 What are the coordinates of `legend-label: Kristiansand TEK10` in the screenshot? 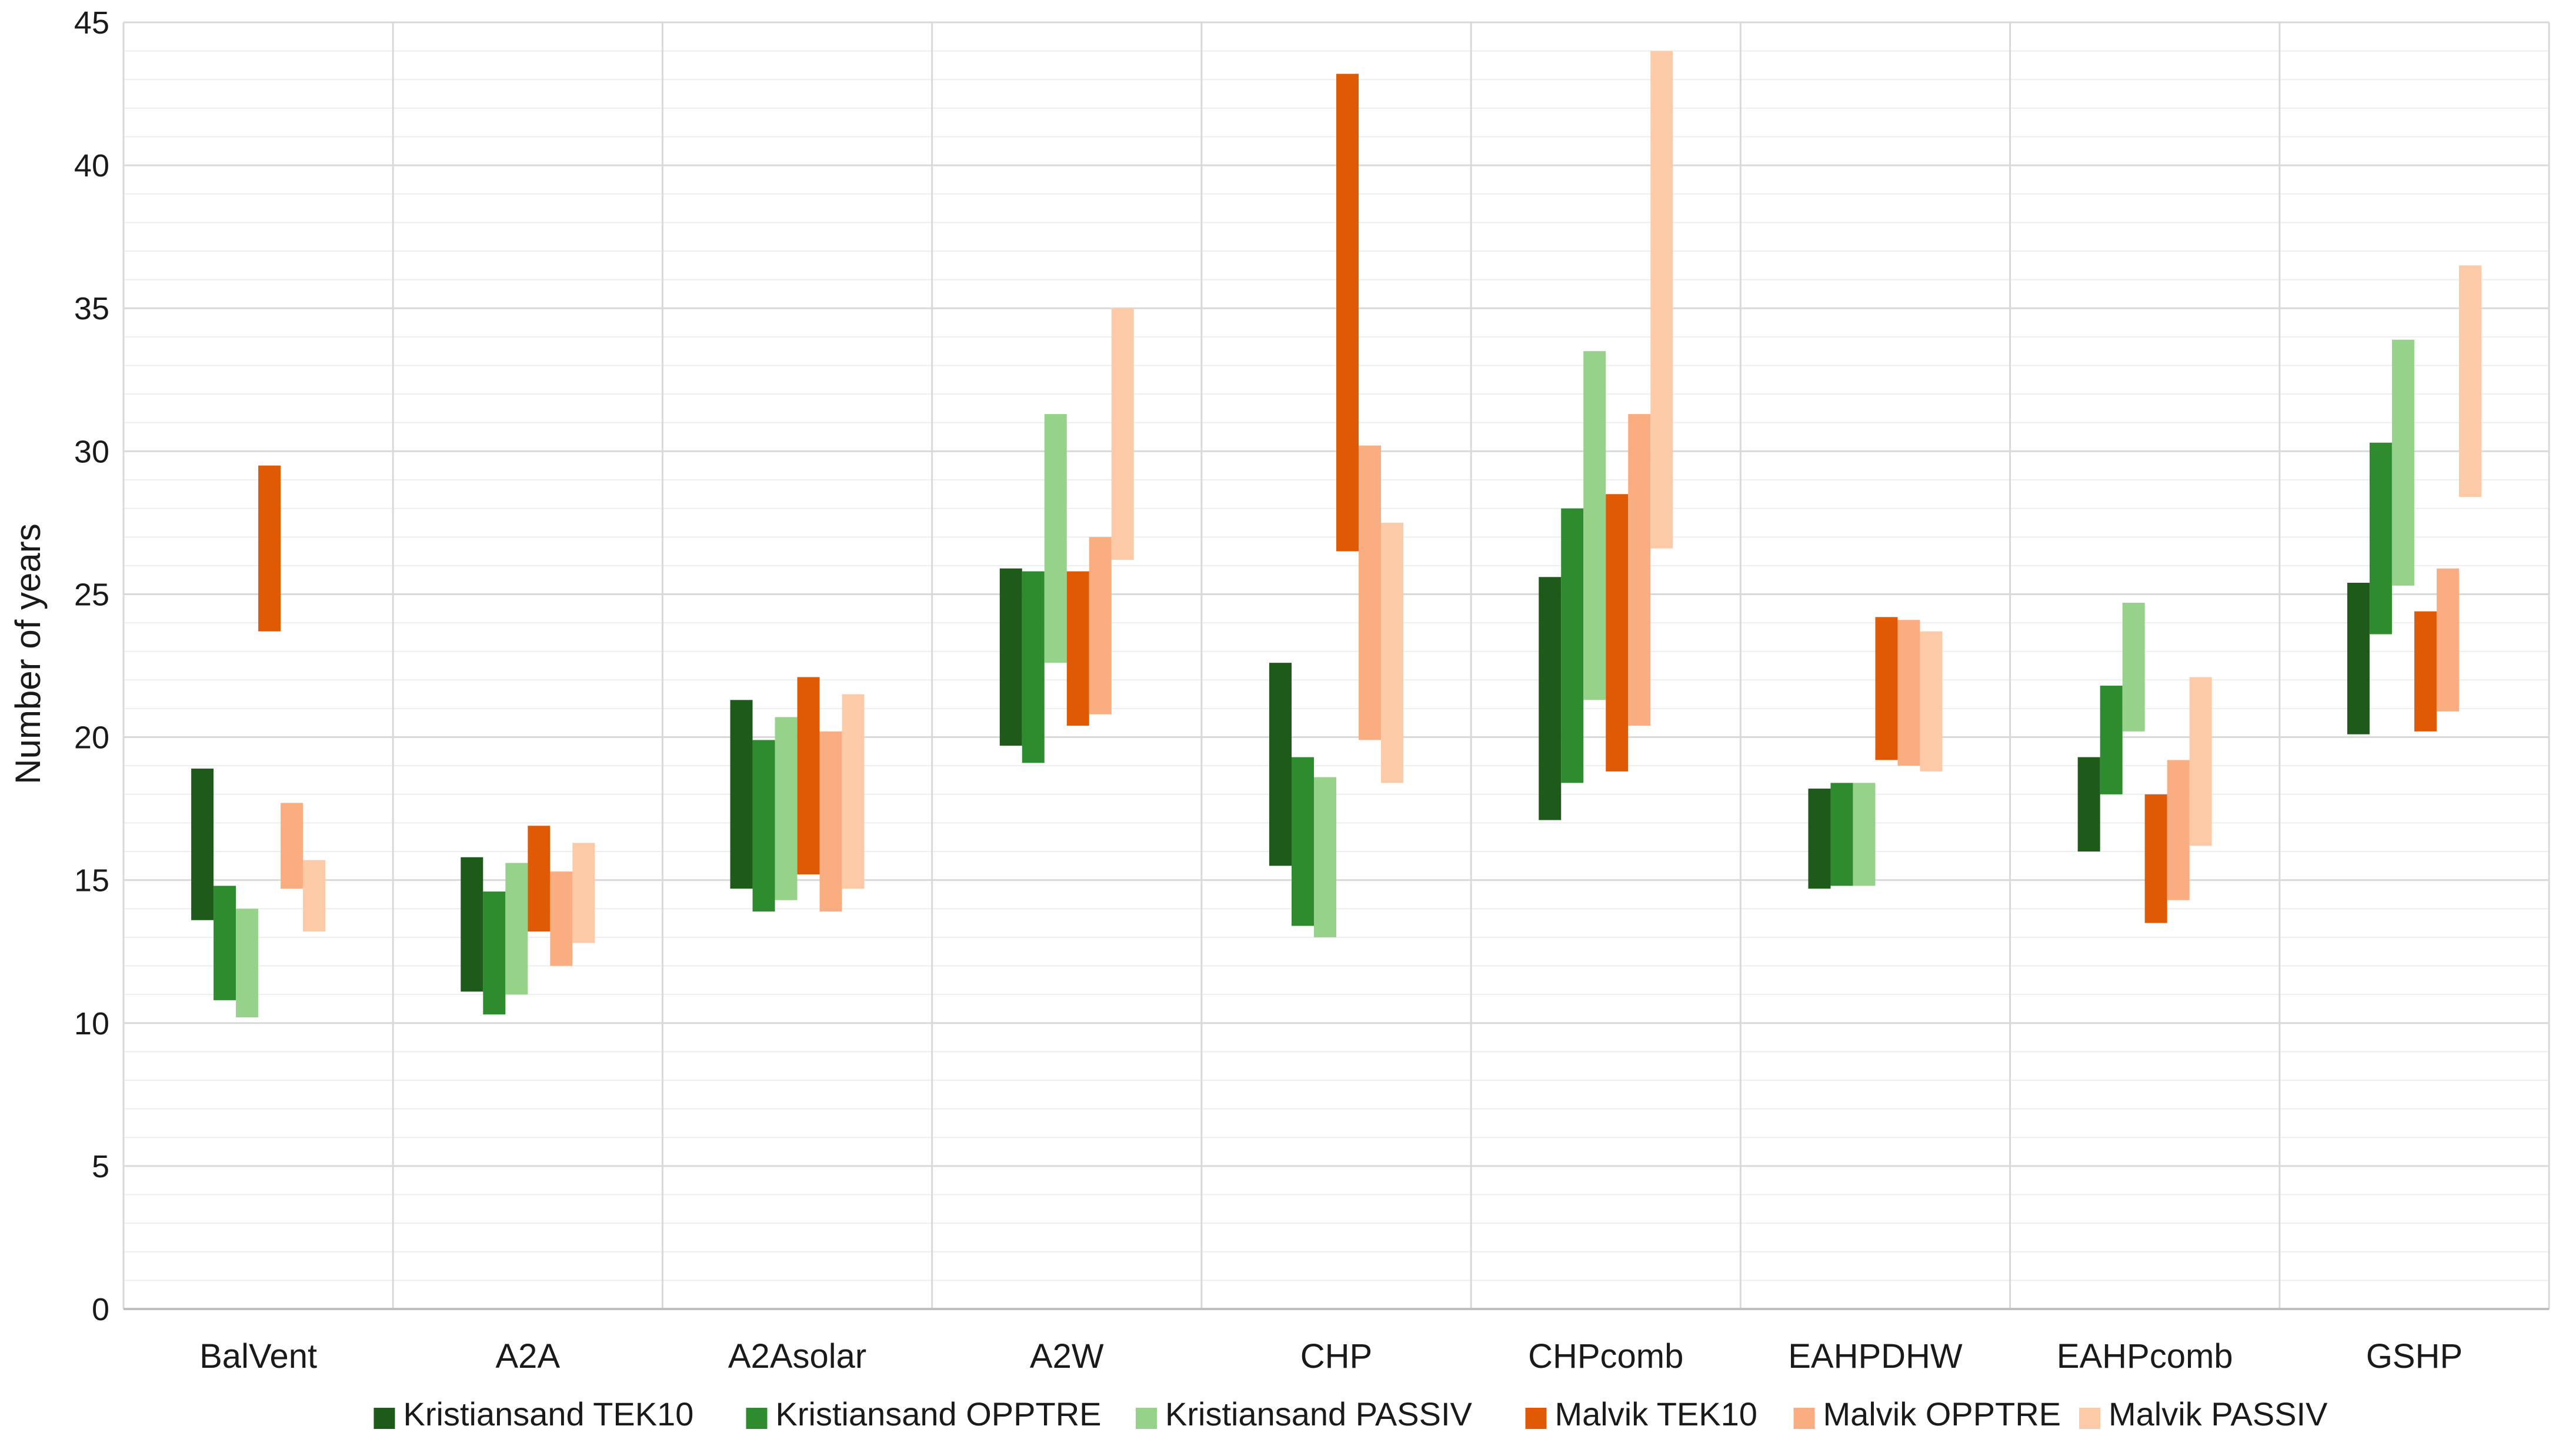 It's located at (548, 1413).